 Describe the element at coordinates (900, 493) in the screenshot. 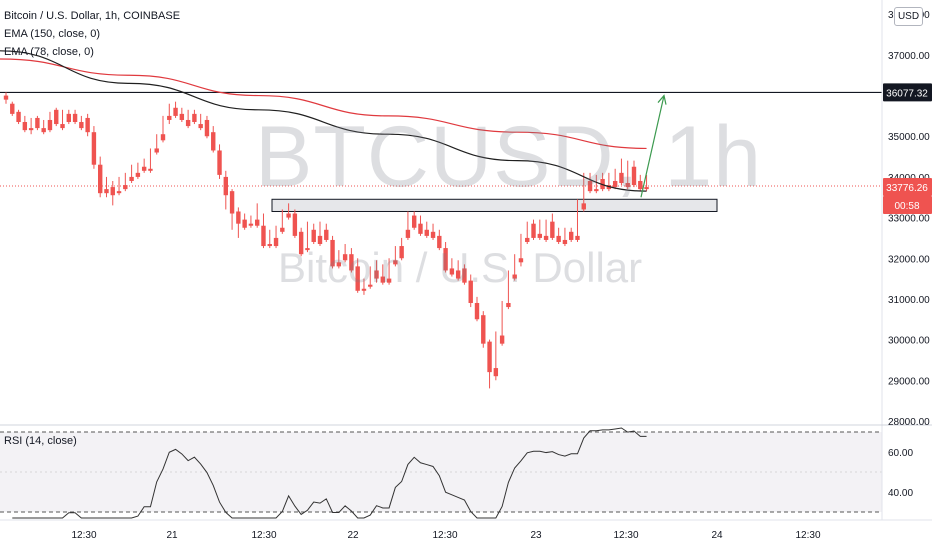

I see `rsi-tick-label: 40.00` at that location.